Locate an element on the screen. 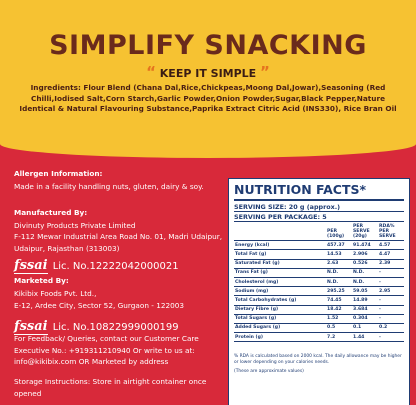 This screenshot has width=416, height=405. column-header: PER SERVE (20g) is located at coordinates (365, 232).